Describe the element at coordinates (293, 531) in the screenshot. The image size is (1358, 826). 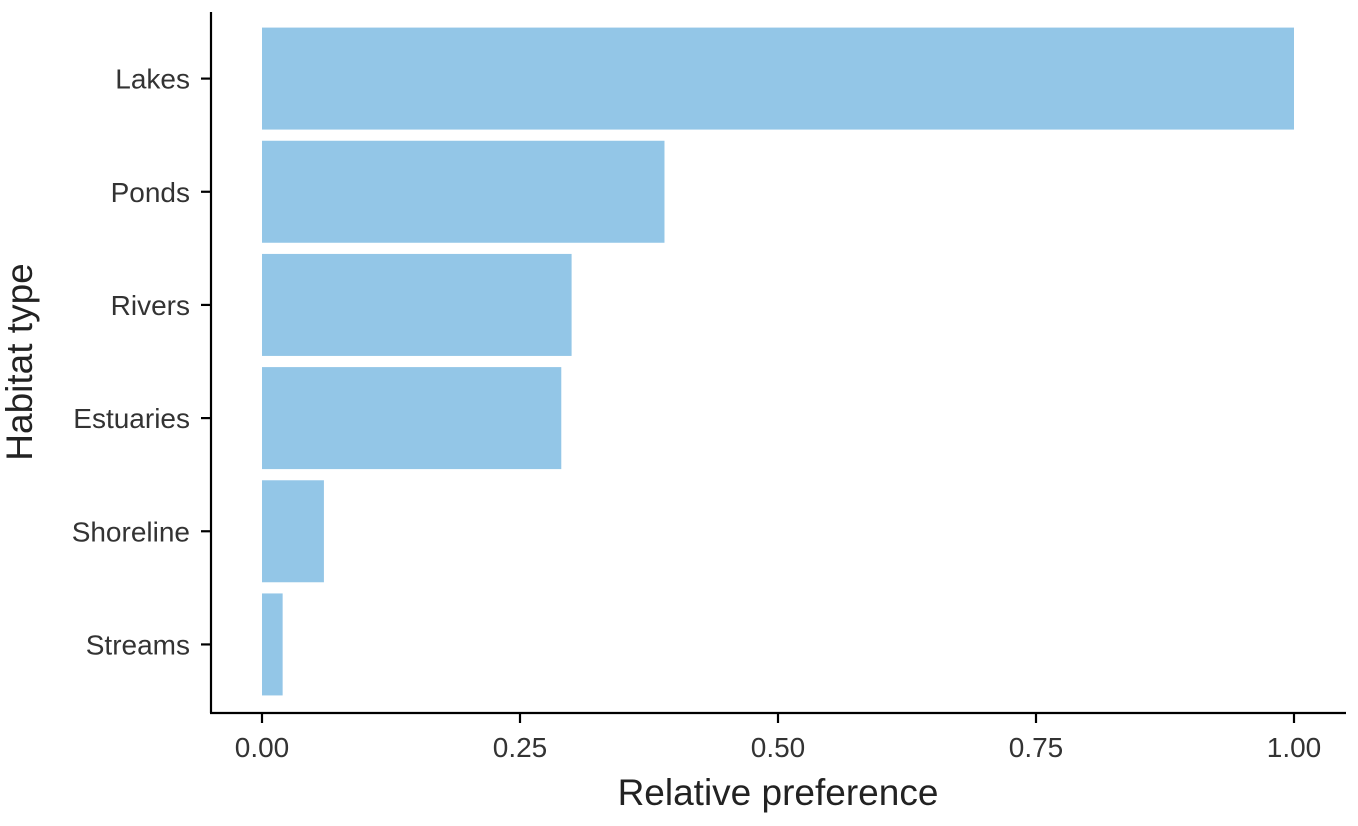
I see `bar-shoreline` at that location.